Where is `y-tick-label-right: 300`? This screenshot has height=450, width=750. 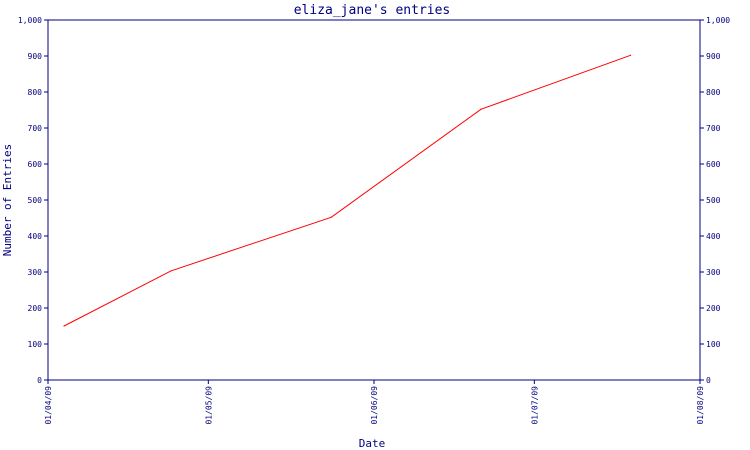 y-tick-label-right: 300 is located at coordinates (713, 272).